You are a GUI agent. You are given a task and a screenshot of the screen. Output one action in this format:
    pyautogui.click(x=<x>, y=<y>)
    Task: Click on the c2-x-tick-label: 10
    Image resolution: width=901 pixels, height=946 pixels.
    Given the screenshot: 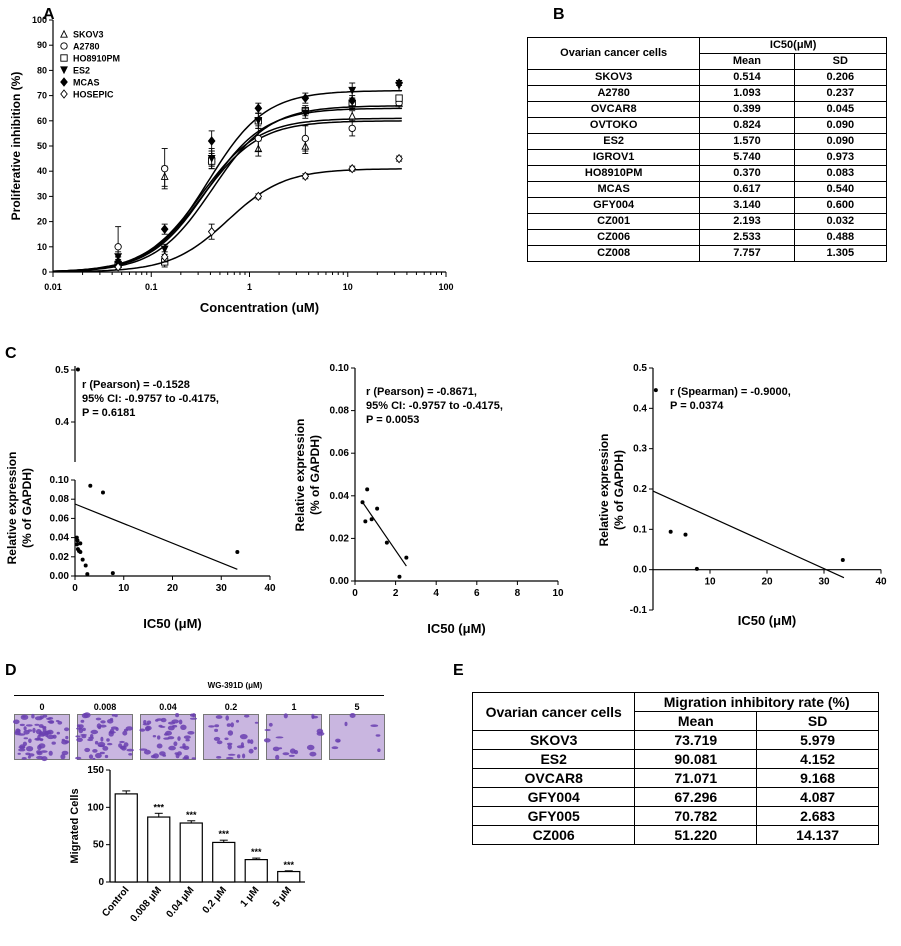 What is the action you would take?
    pyautogui.click(x=558, y=593)
    